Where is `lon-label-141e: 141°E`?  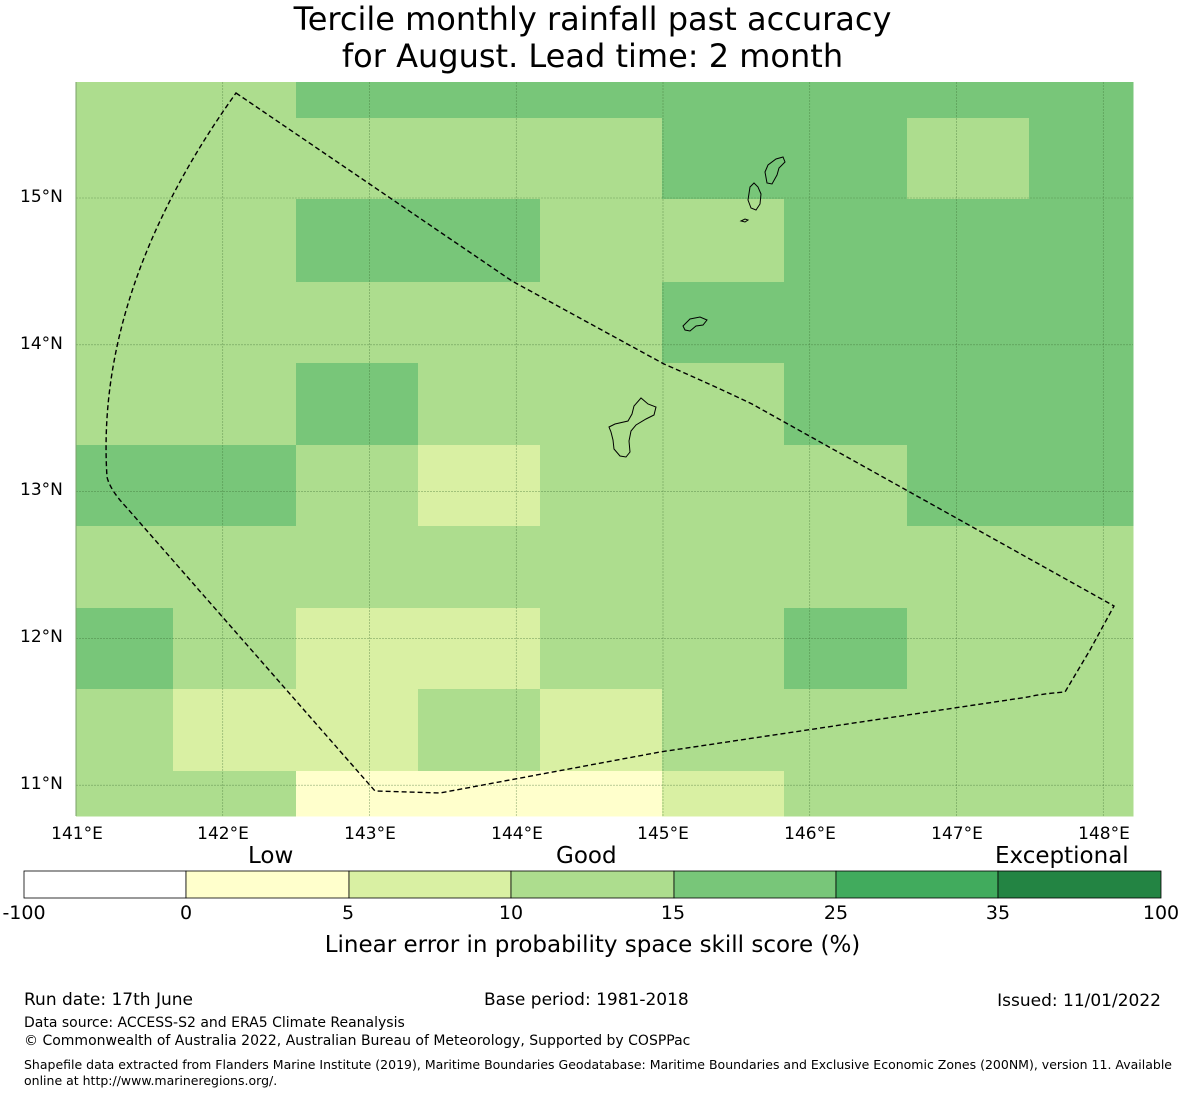
lon-label-141e: 141°E is located at coordinates (77, 834).